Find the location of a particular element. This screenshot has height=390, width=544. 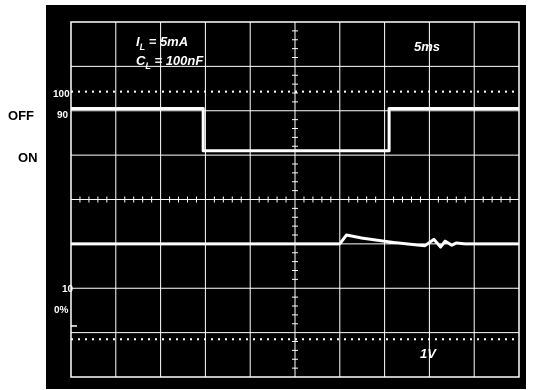

figure-id: 00163-024 is located at coordinates (522, 349).